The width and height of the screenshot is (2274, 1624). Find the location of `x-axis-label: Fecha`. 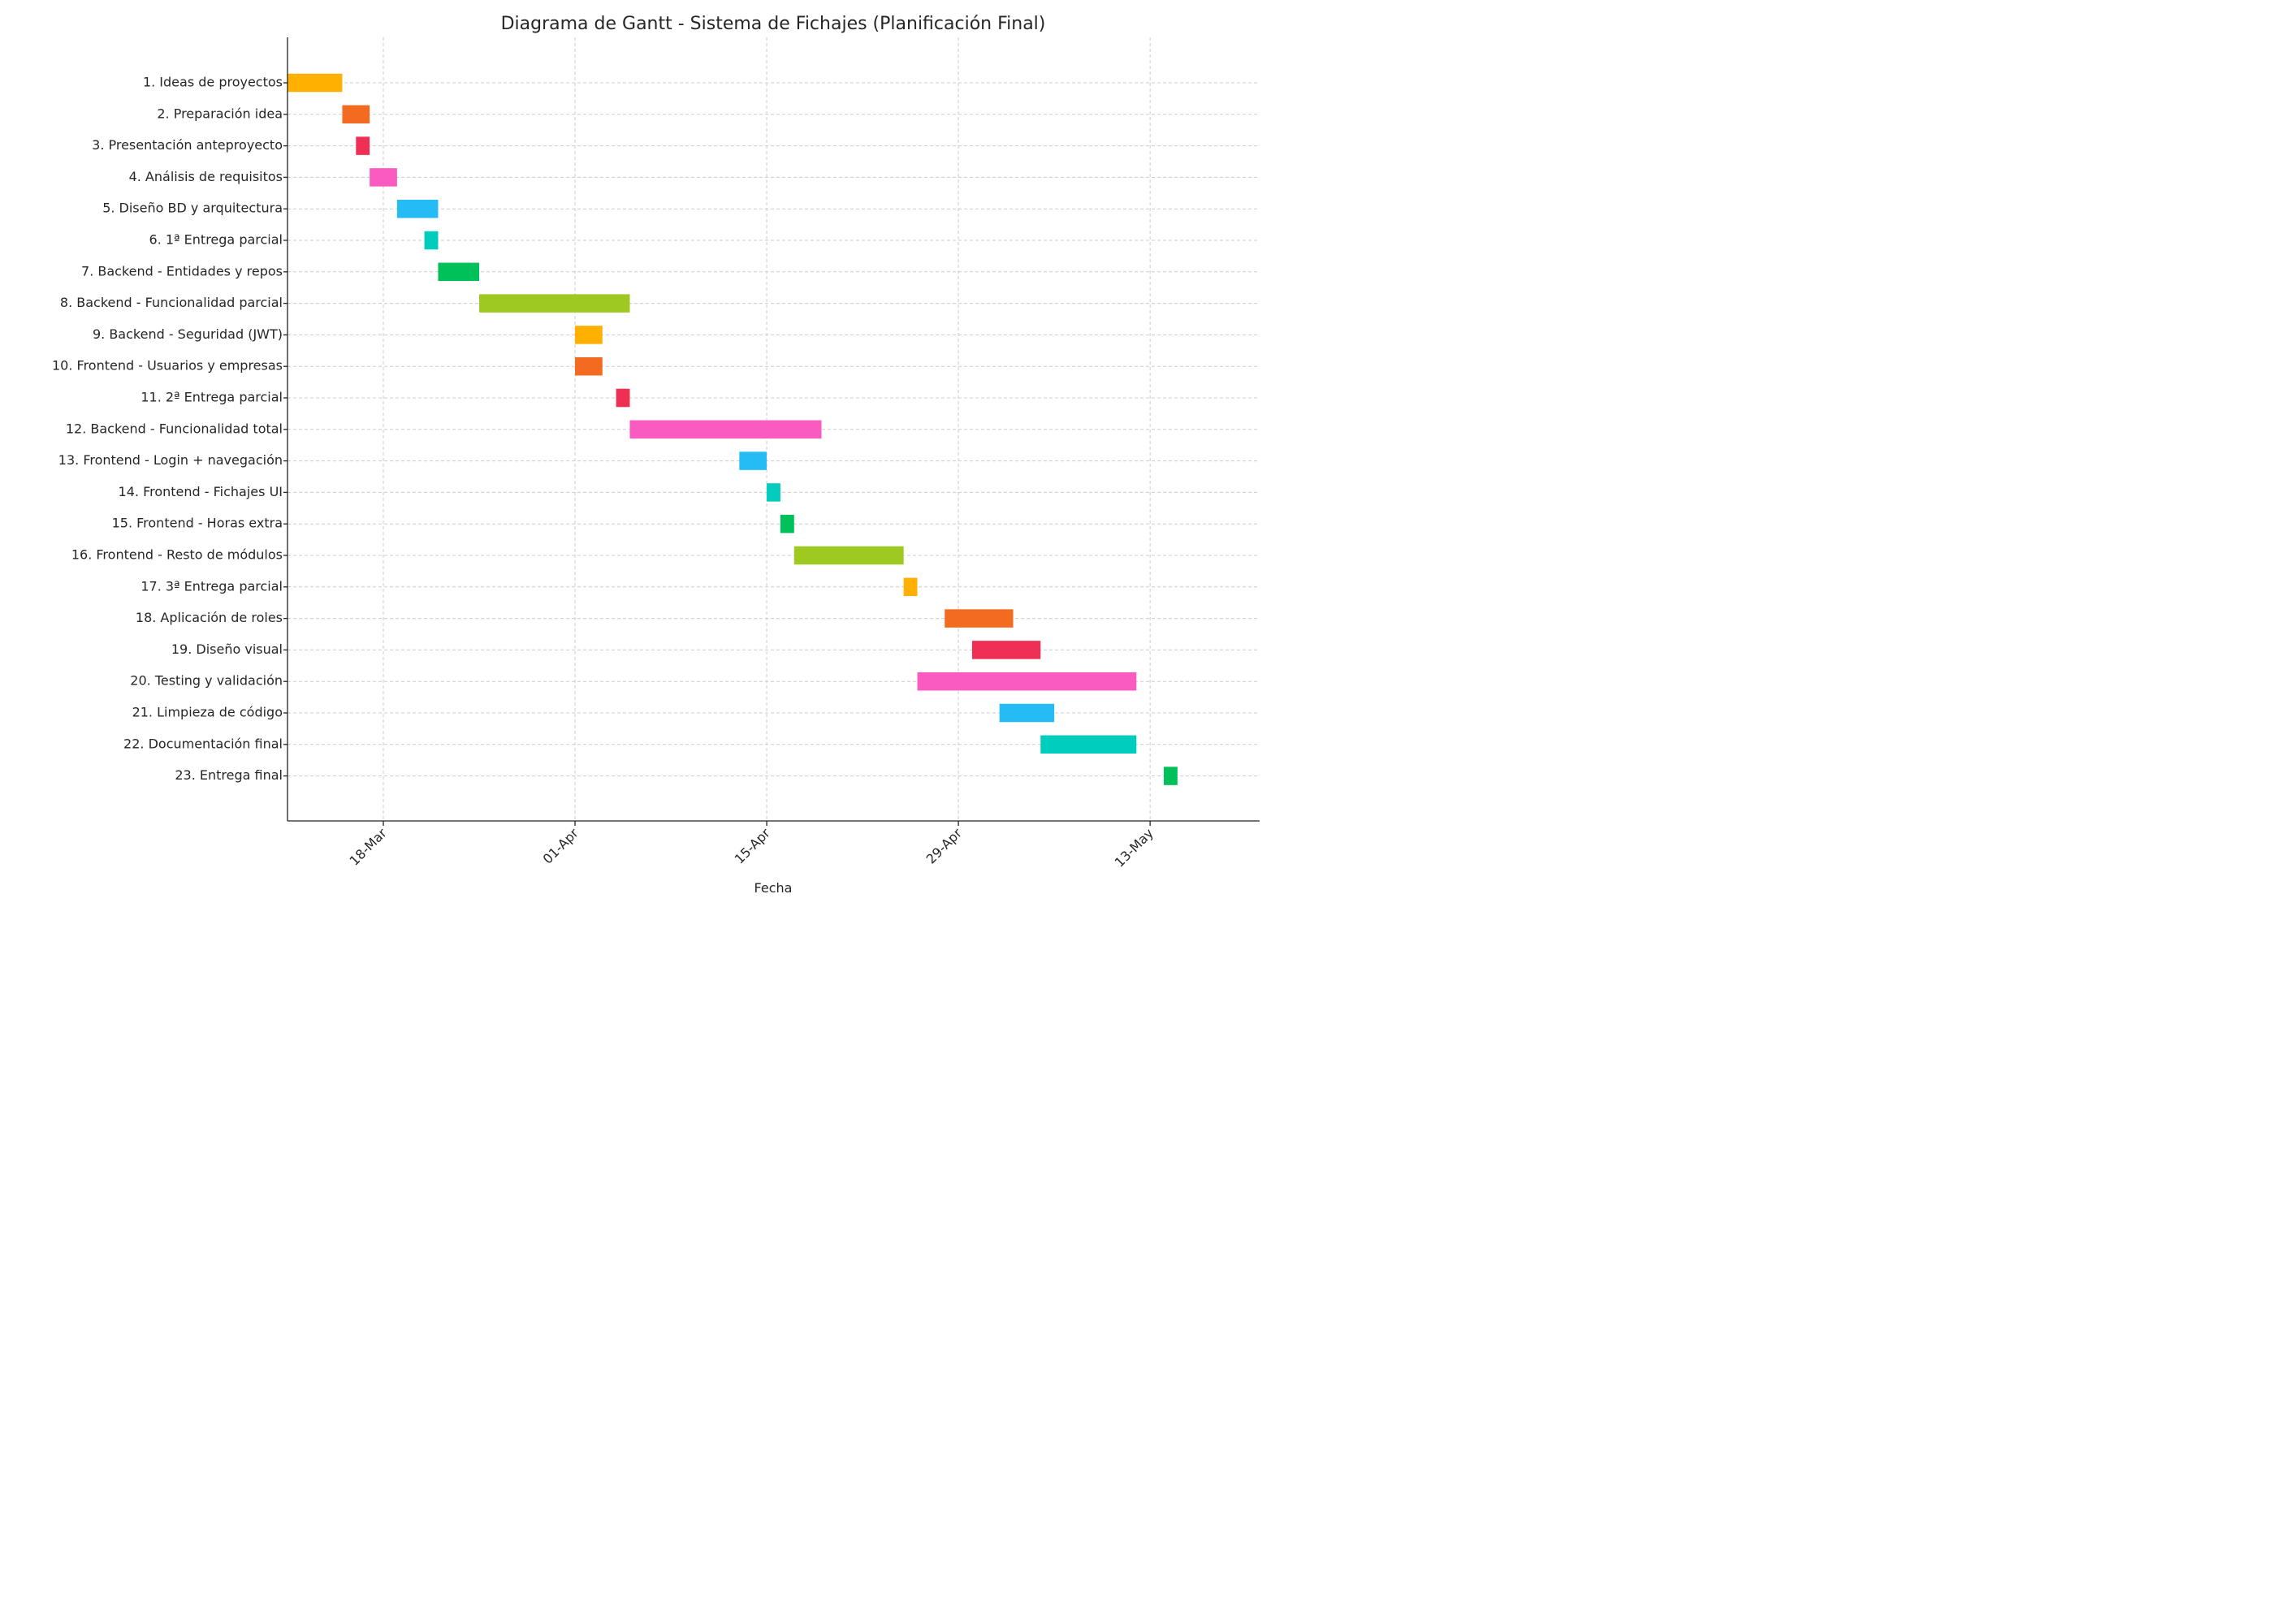

x-axis-label: Fecha is located at coordinates (773, 888).